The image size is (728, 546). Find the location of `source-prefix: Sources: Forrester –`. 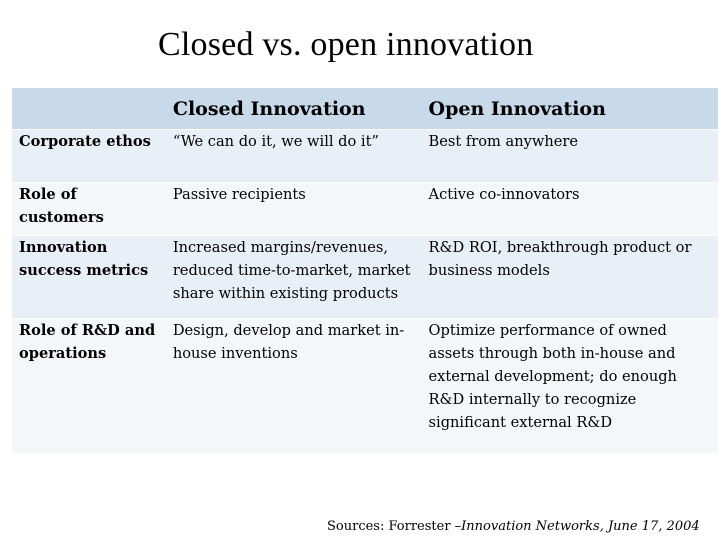

source-prefix: Sources: Forrester – is located at coordinates (394, 526).